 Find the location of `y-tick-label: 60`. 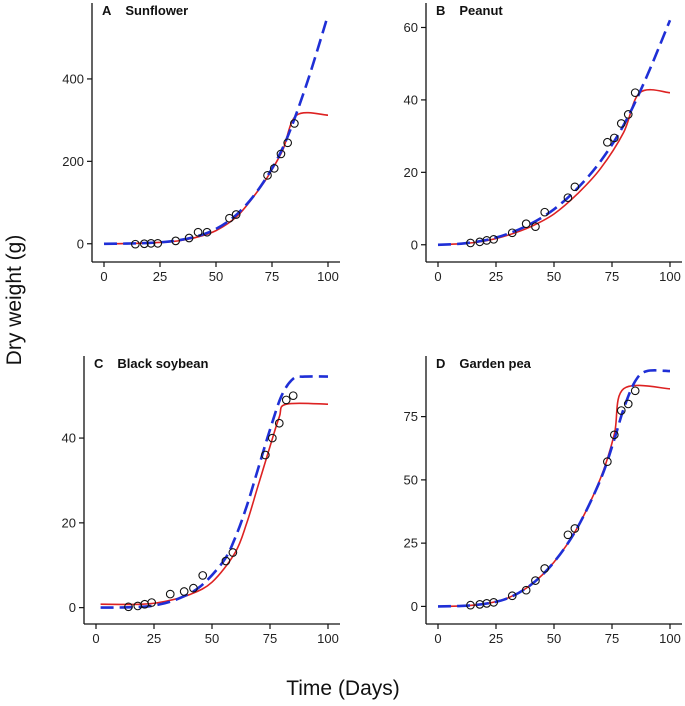

y-tick-label: 60 is located at coordinates (411, 27).